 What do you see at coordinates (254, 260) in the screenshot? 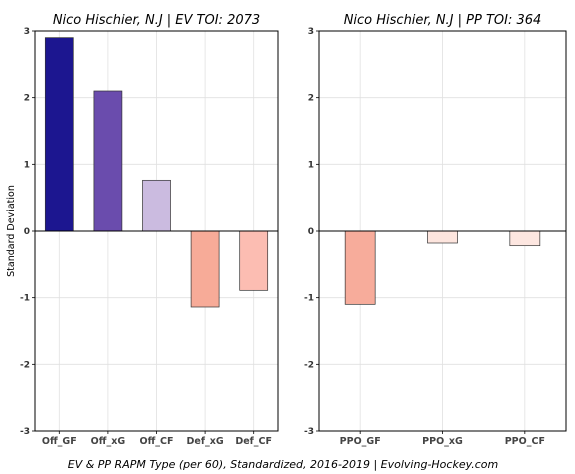
I see `bar-def-cf` at bounding box center [254, 260].